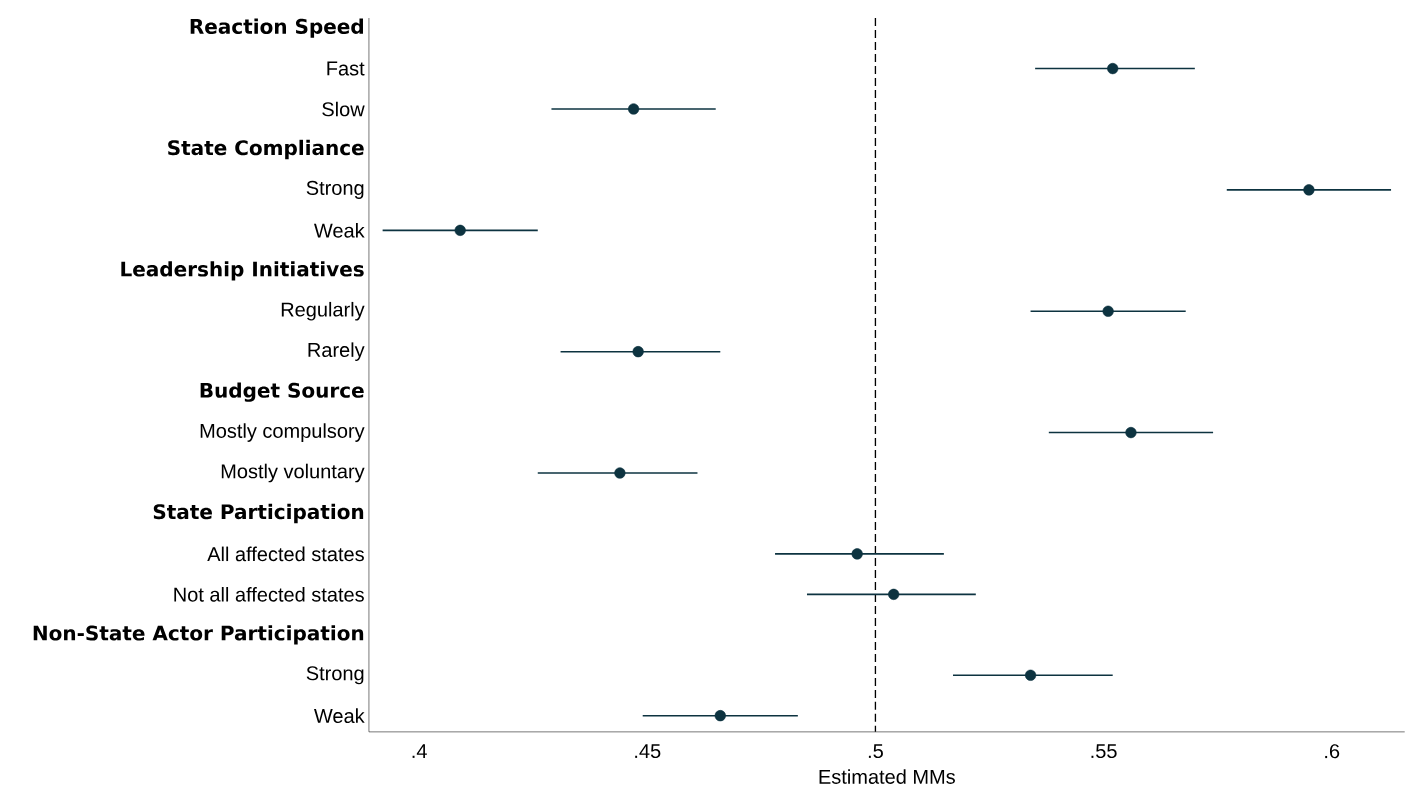 The width and height of the screenshot is (1405, 794). I want to click on x-axis-title: Estimated MMs, so click(887, 776).